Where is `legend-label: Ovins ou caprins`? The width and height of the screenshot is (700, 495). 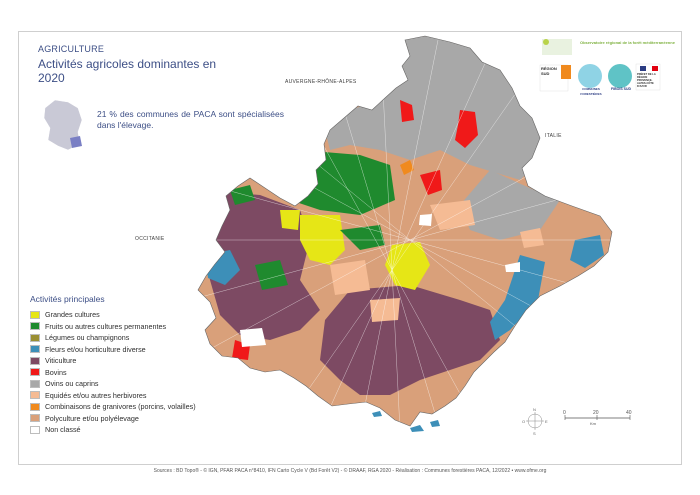
legend-label: Ovins ou caprins is located at coordinates (72, 383).